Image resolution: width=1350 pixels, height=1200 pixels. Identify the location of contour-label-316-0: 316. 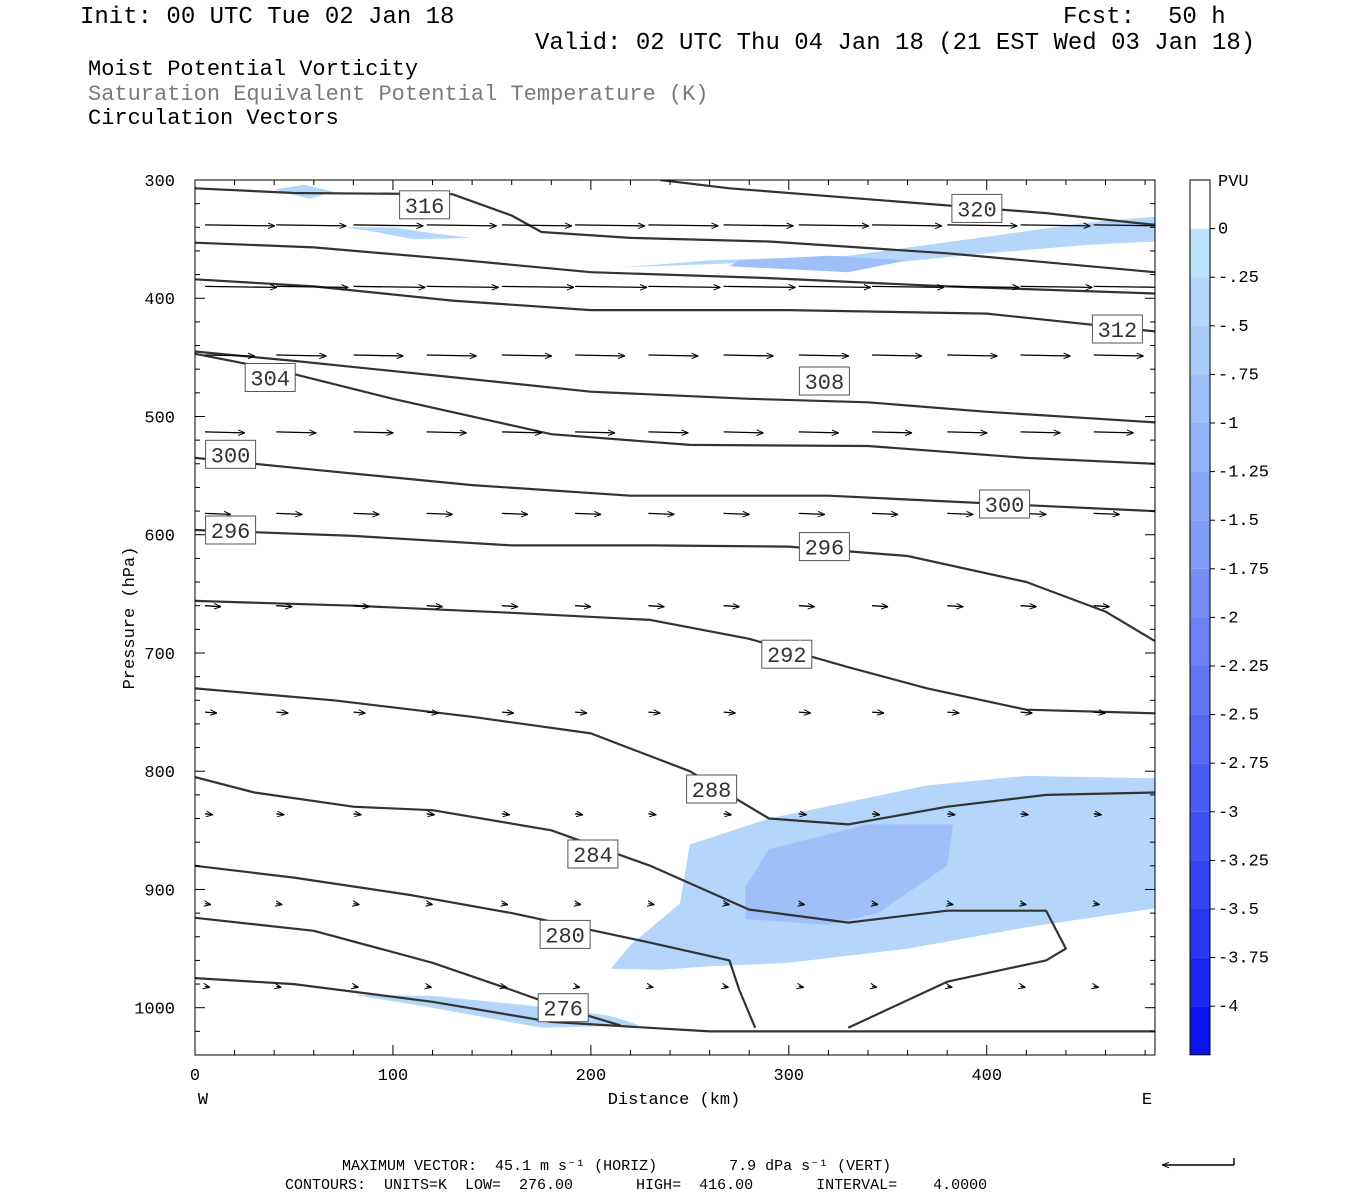
(425, 205).